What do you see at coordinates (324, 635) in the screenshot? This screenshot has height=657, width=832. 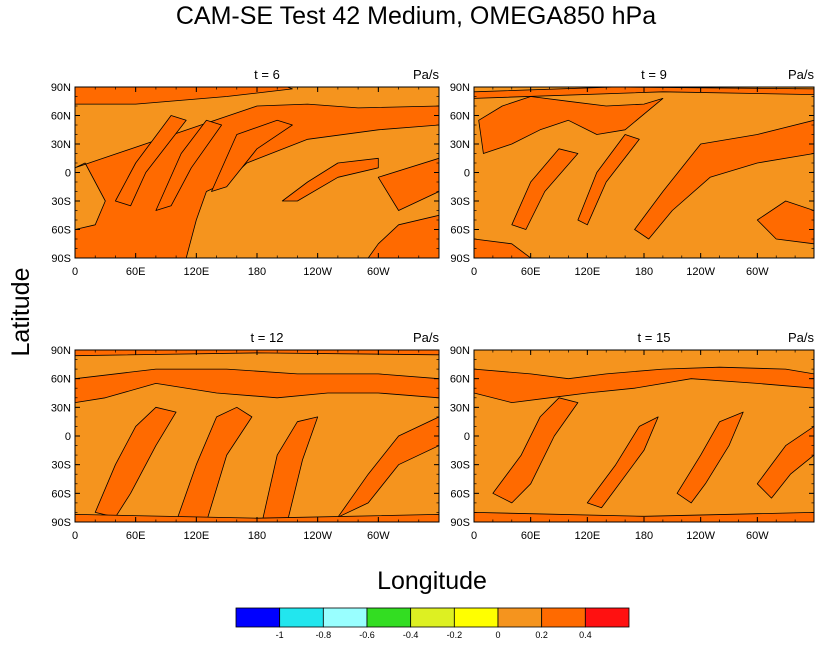 I see `colorbar-label: -0.8` at bounding box center [324, 635].